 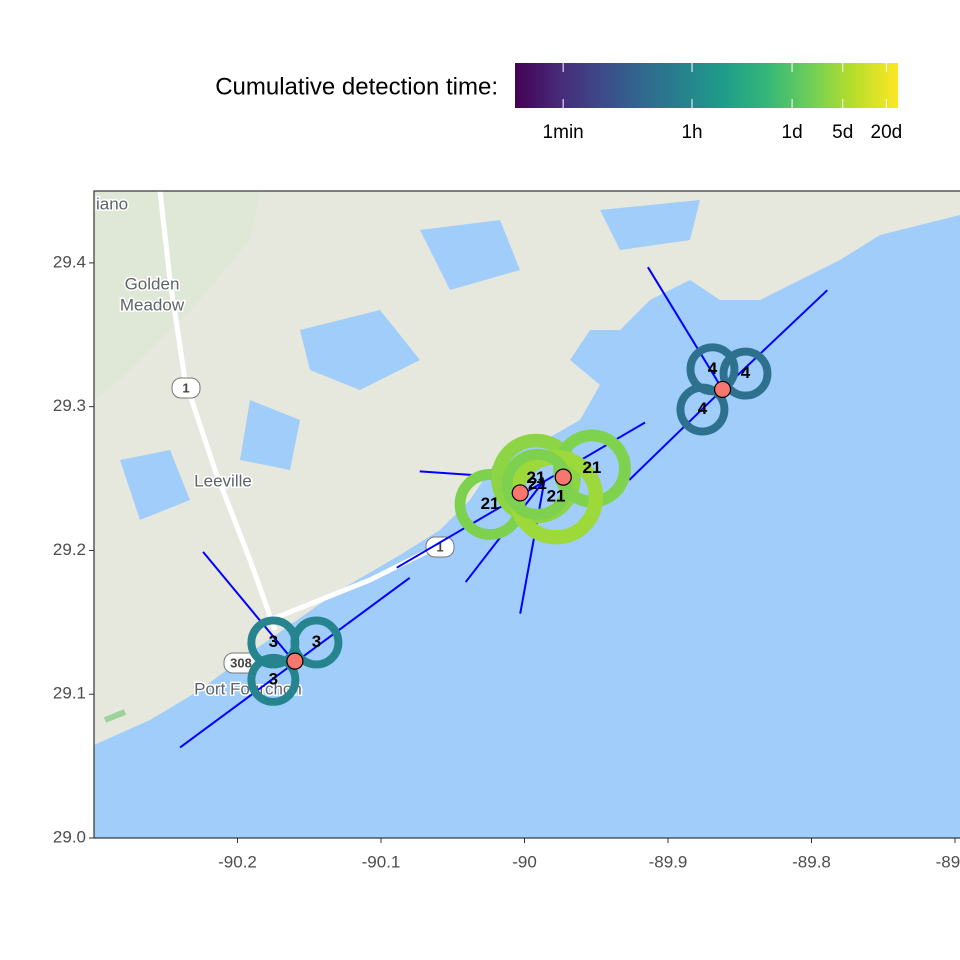 What do you see at coordinates (69, 693) in the screenshot?
I see `y-tick-label: 29.1` at bounding box center [69, 693].